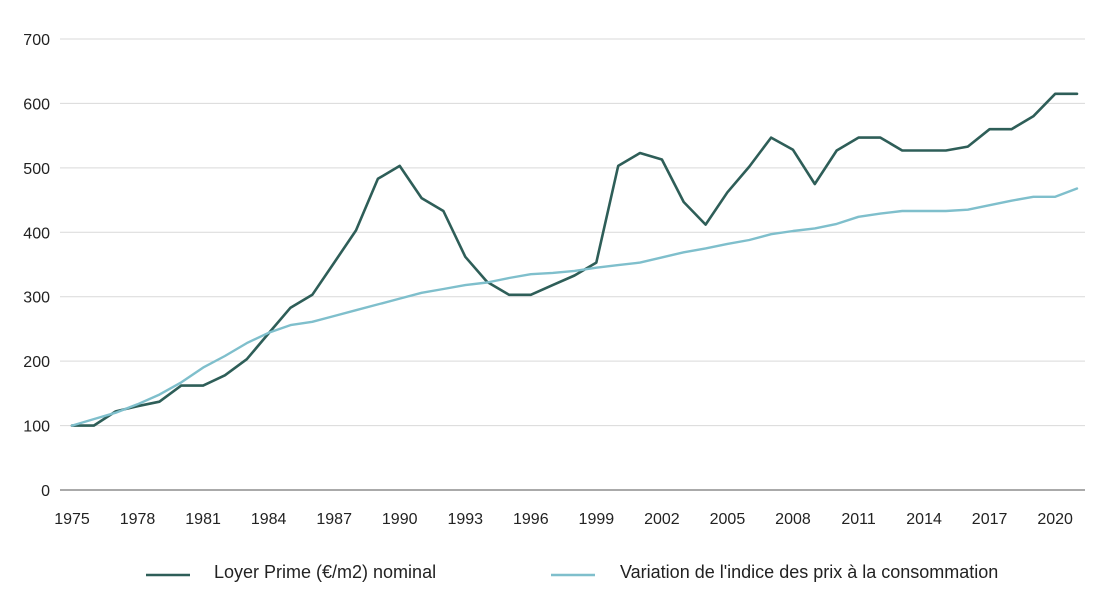  What do you see at coordinates (203, 519) in the screenshot?
I see `x-tick-label: 1981` at bounding box center [203, 519].